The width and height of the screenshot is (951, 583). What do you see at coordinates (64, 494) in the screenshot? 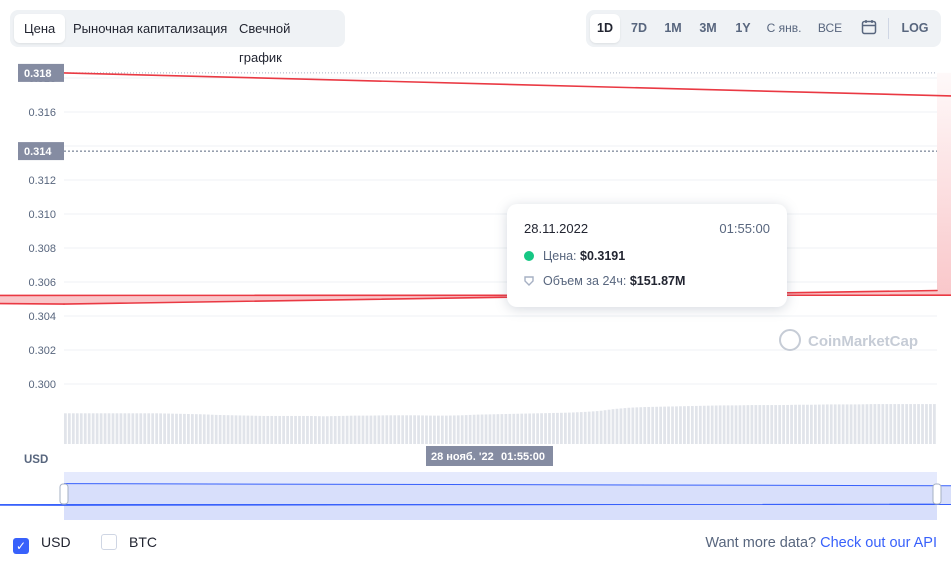
I see `navigator-handle-left` at bounding box center [64, 494].